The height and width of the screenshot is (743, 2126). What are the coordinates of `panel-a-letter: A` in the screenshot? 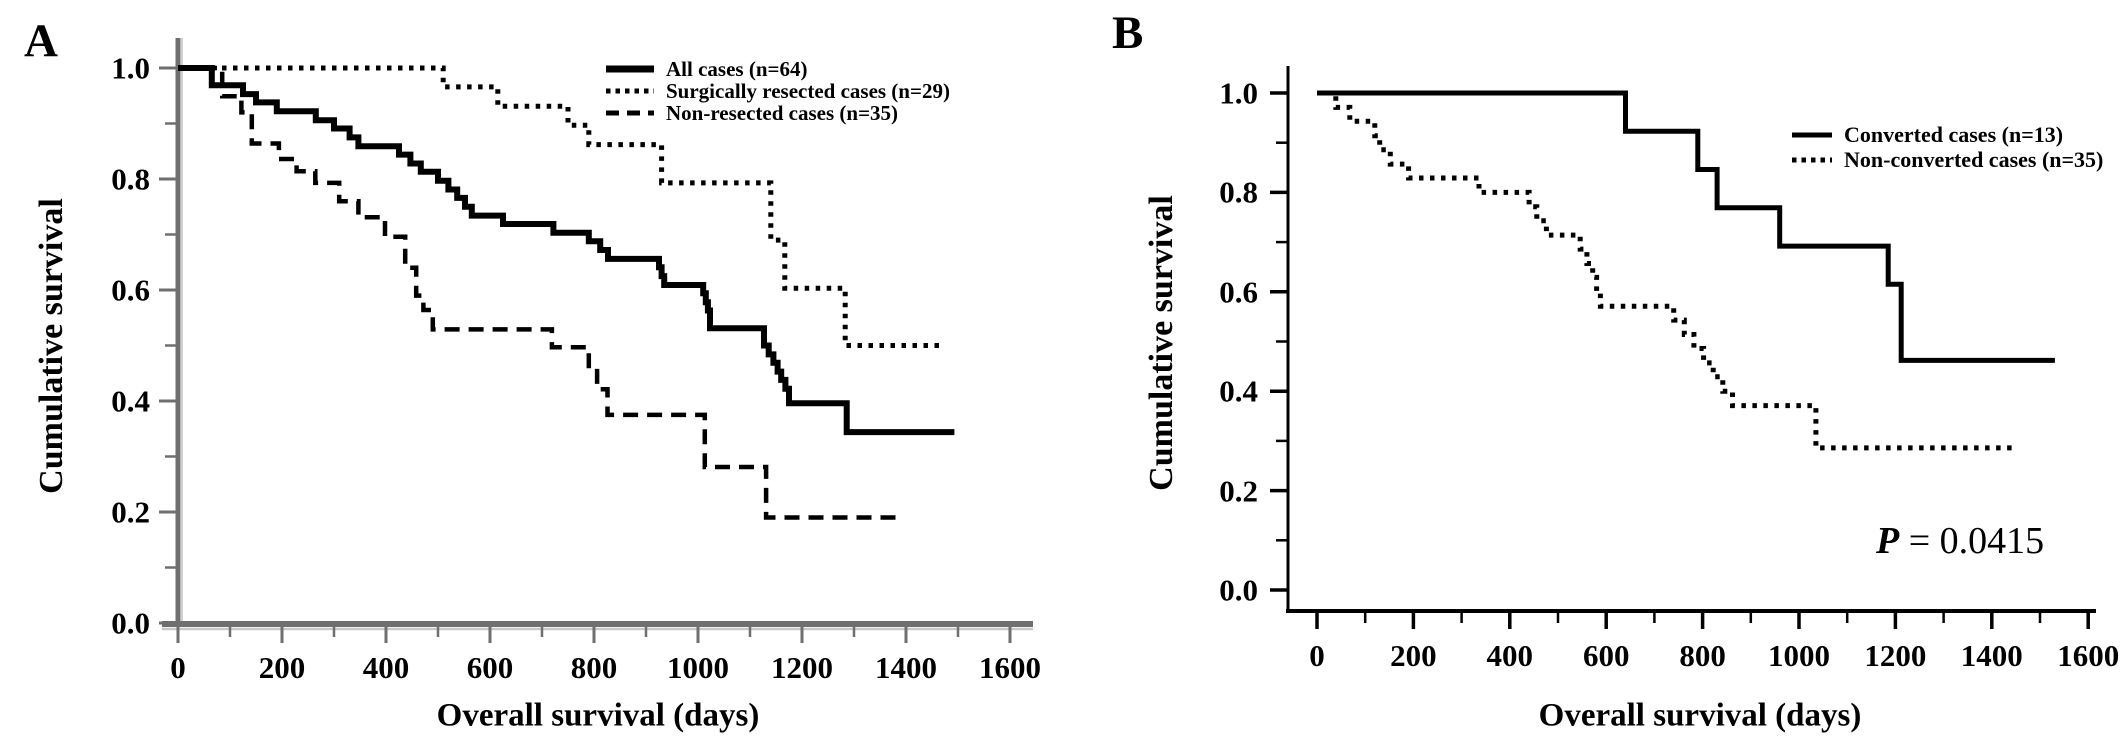 It's located at (41, 41).